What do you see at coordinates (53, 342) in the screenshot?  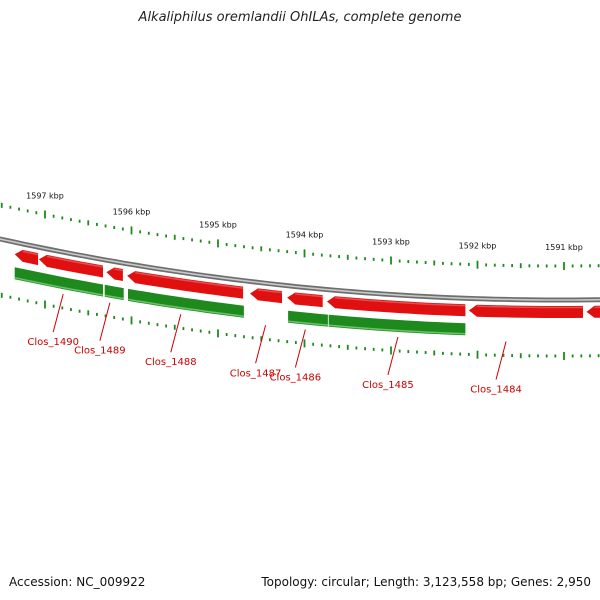 I see `gene-label: Clos_1490` at bounding box center [53, 342].